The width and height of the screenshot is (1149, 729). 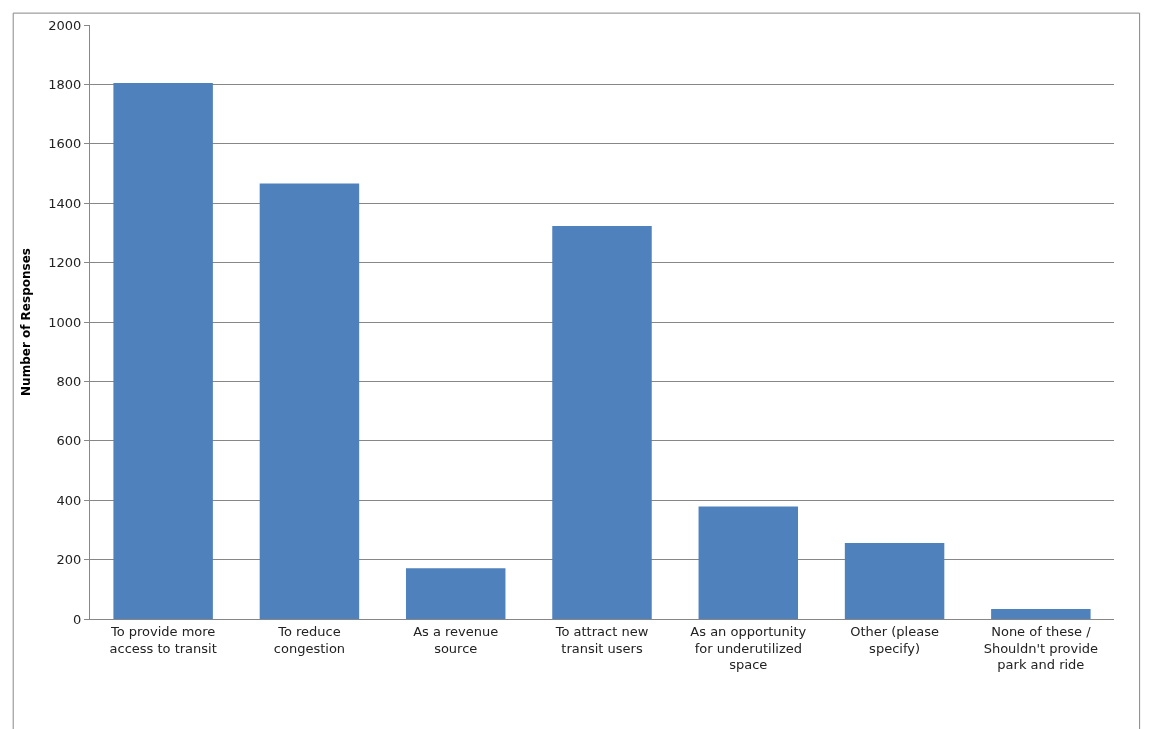 What do you see at coordinates (894, 639) in the screenshot?
I see `x-tick-label: Other (please specify)` at bounding box center [894, 639].